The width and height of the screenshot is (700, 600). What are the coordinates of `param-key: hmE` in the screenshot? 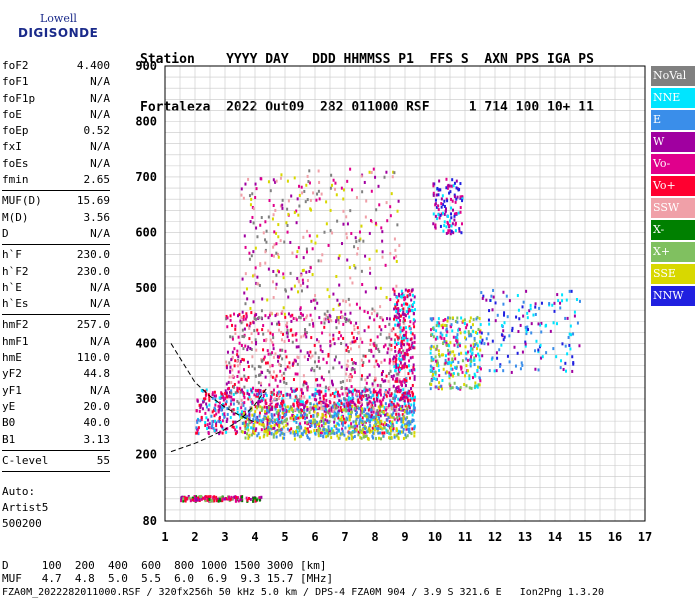 It's located at (12, 358).